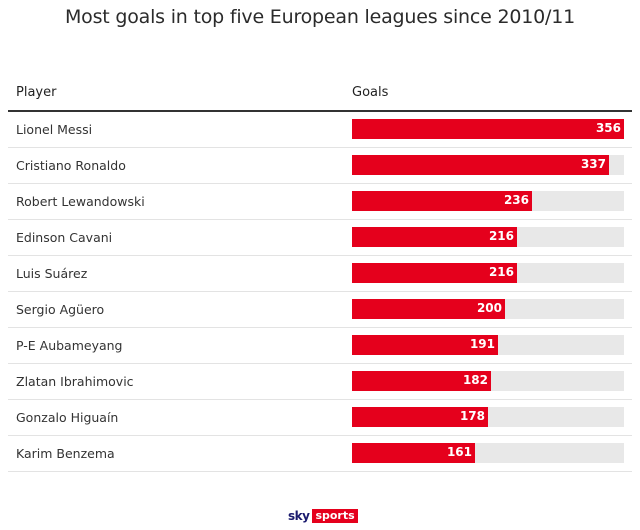  Describe the element at coordinates (320, 454) in the screenshot. I see `table-row: Karim Benzema 161` at that location.